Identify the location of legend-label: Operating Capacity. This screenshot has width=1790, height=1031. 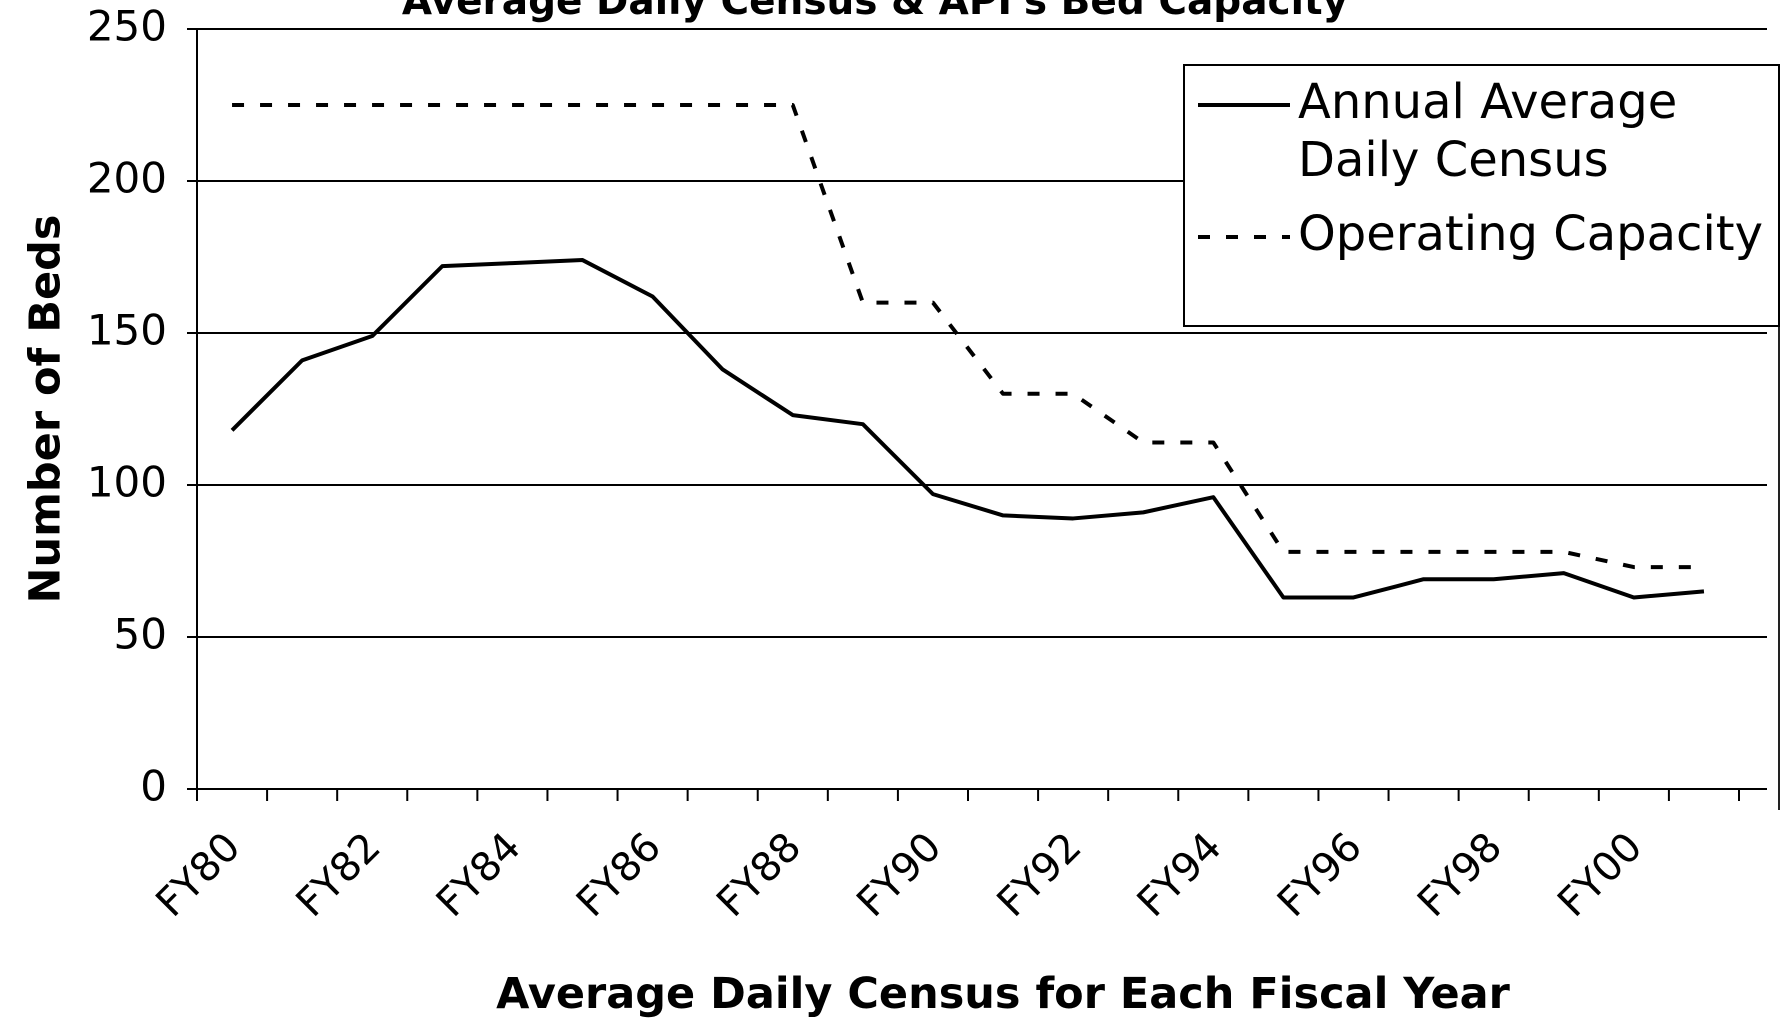
(1530, 234).